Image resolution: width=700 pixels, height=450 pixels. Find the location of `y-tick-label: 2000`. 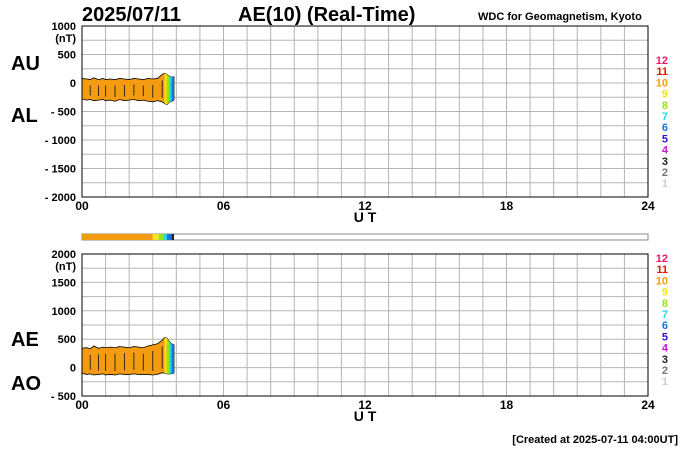

y-tick-label: 2000 is located at coordinates (64, 255).